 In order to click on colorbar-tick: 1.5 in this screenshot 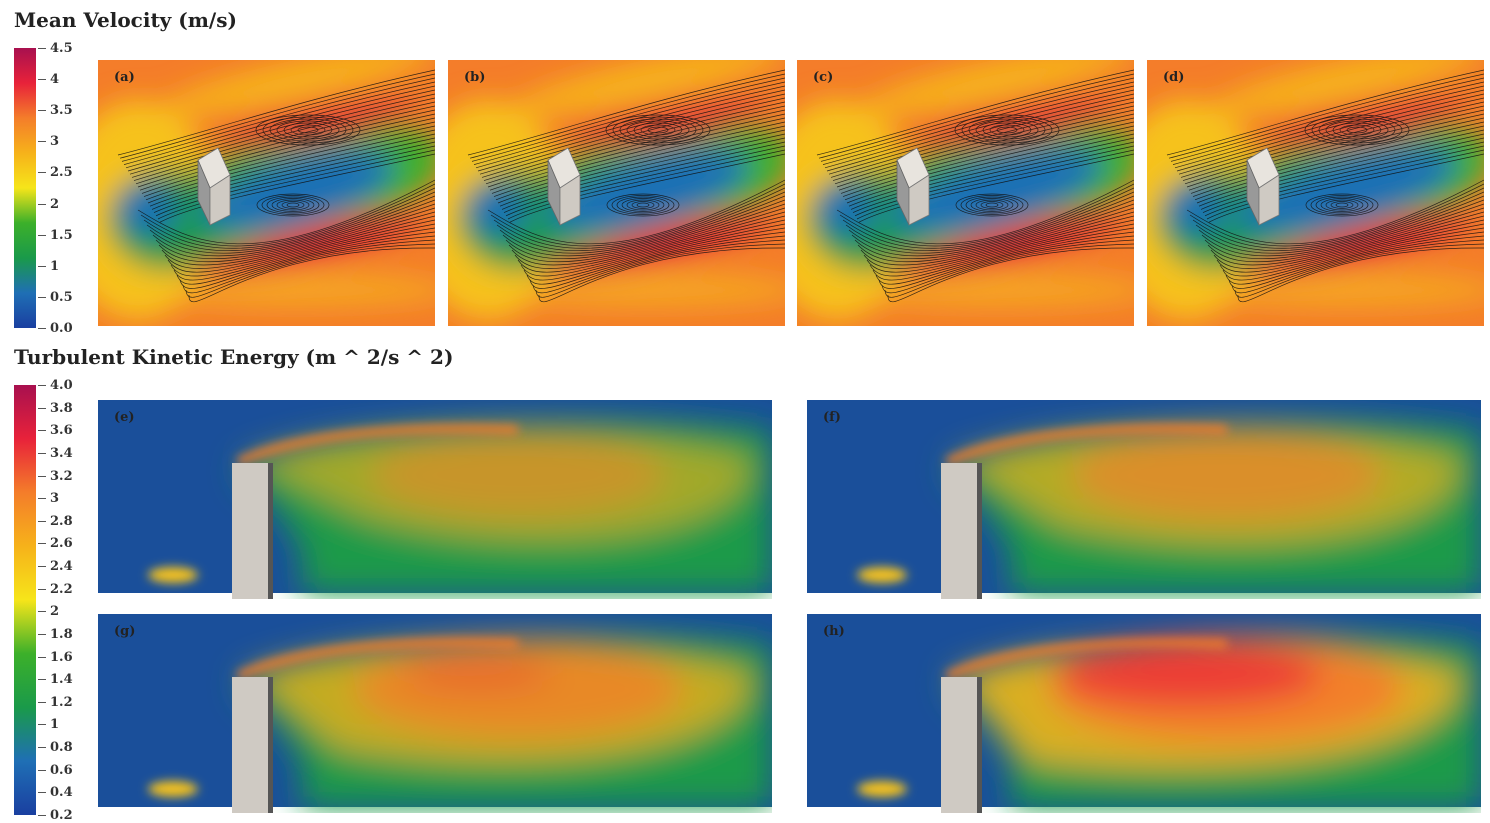, I will do `click(61, 235)`.